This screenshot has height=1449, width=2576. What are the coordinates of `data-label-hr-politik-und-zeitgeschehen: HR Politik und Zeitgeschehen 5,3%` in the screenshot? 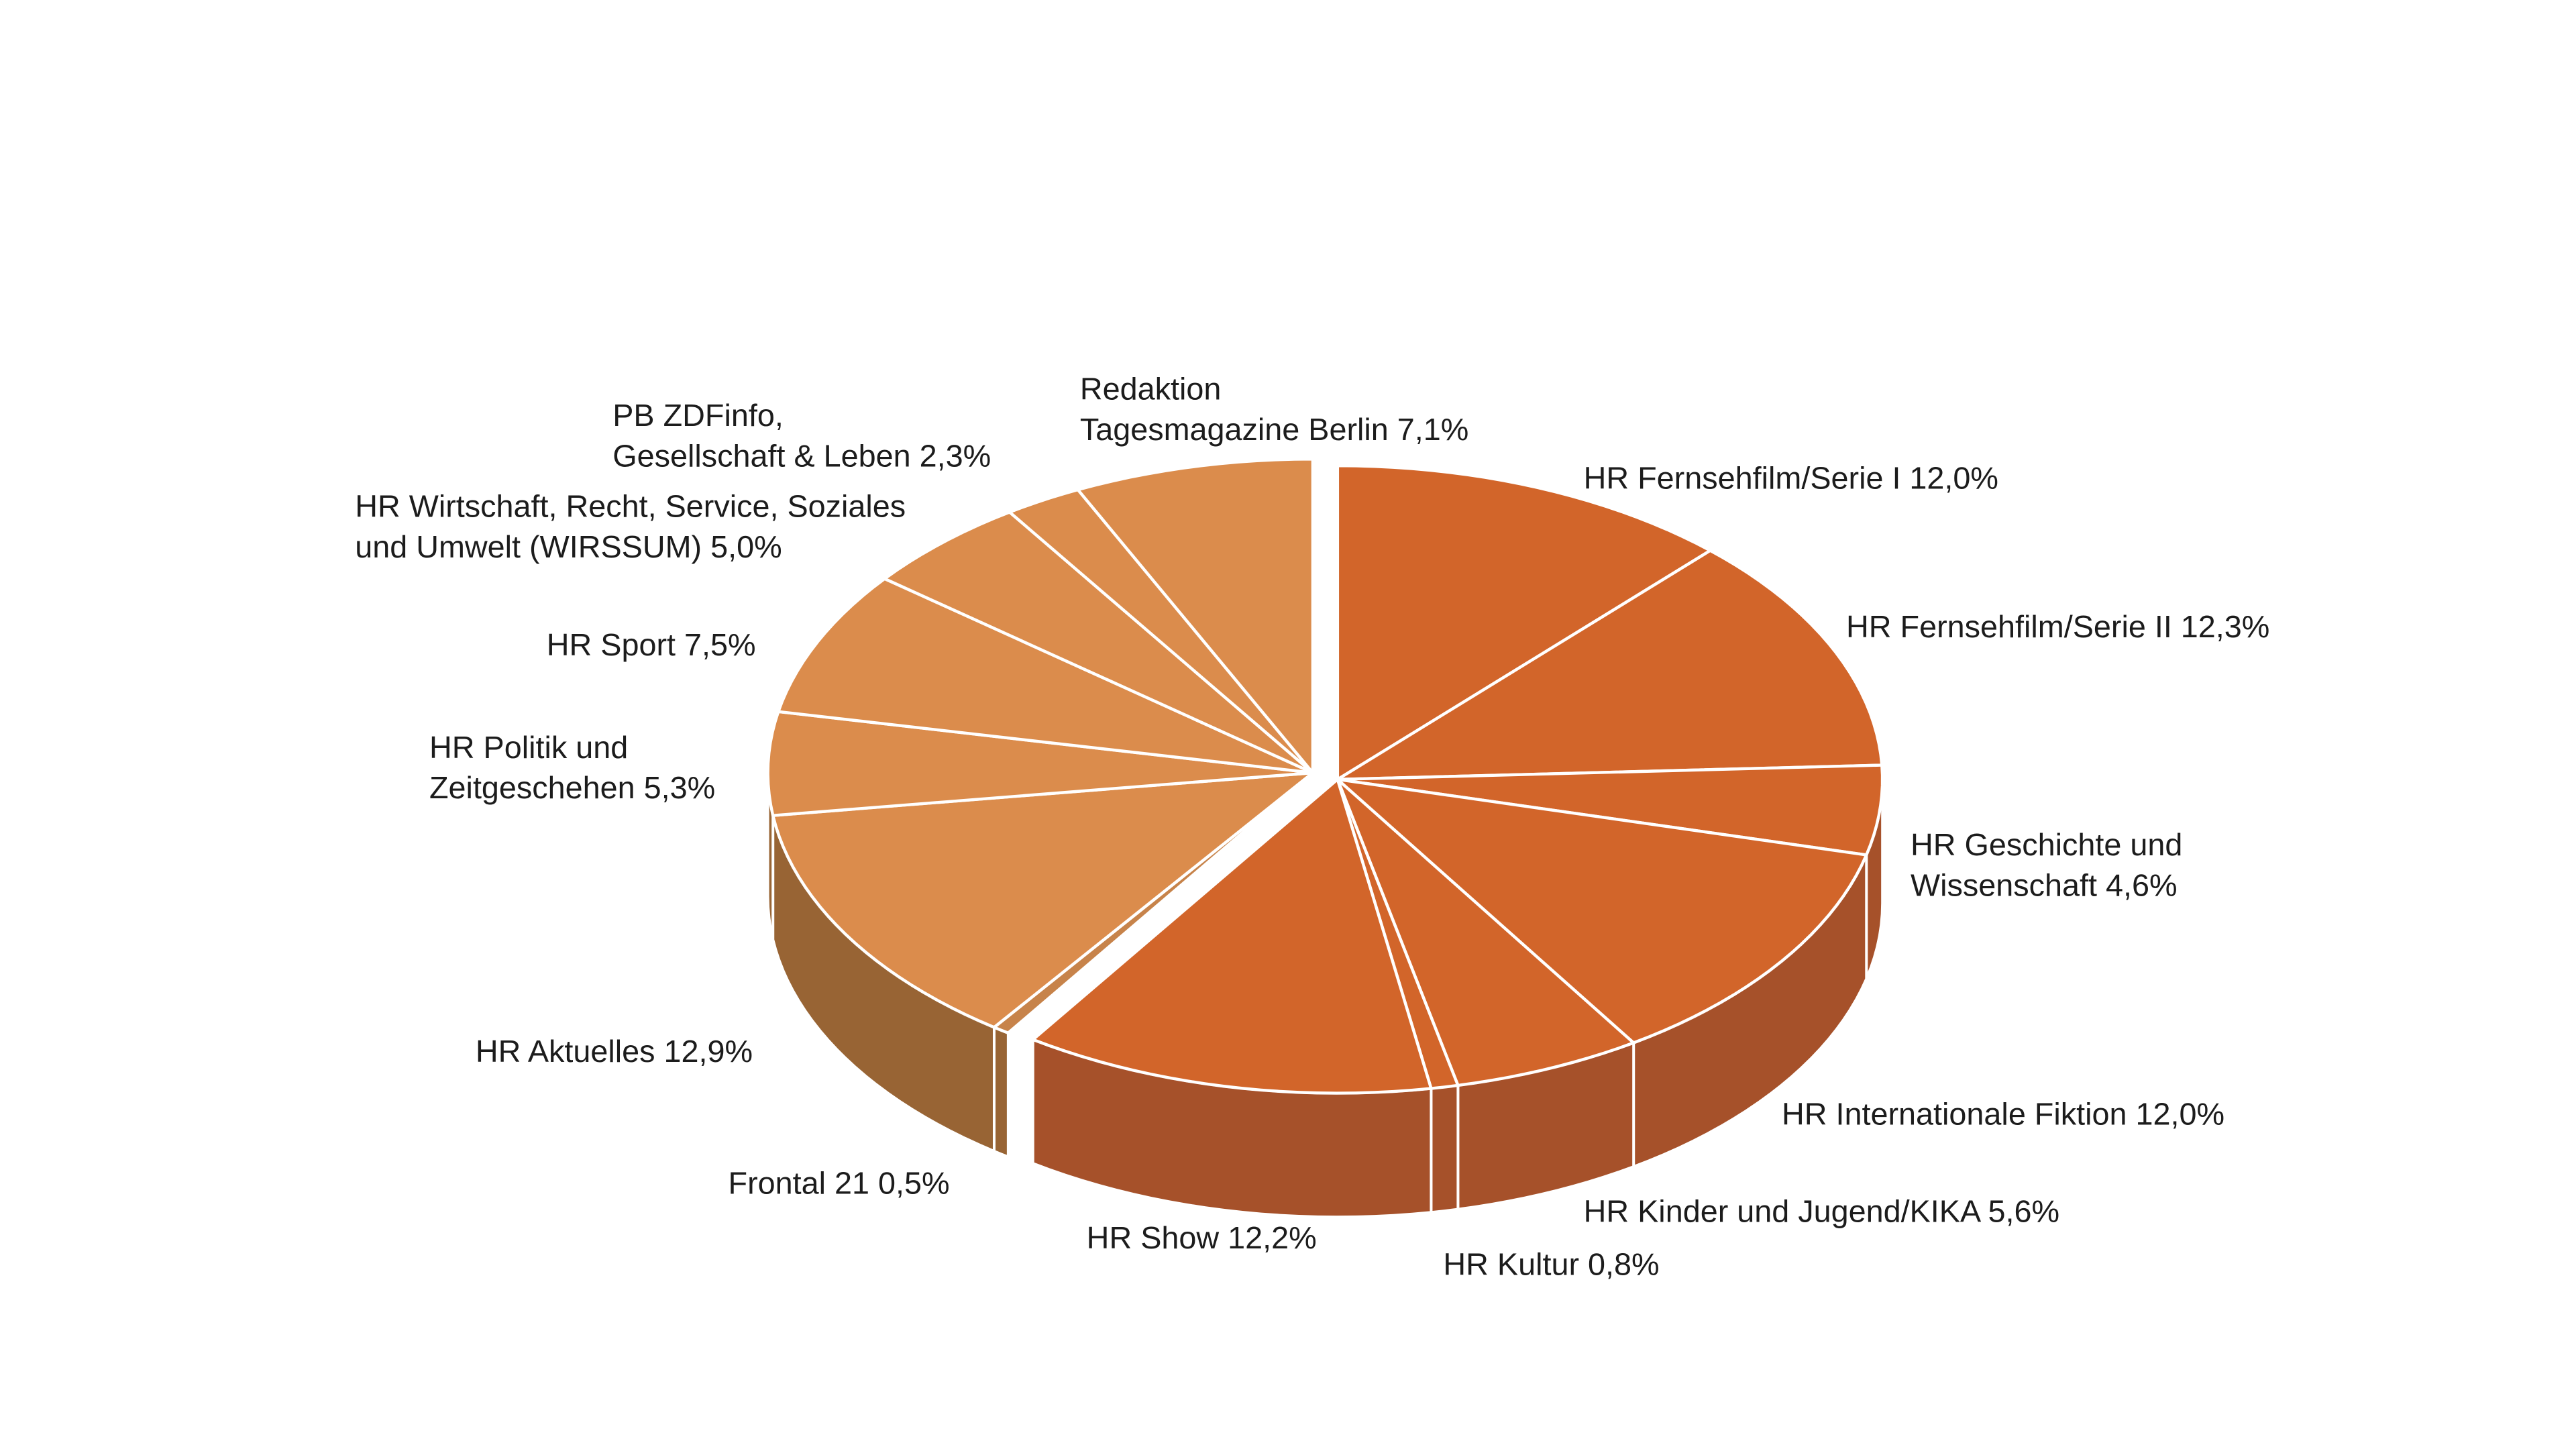 It's located at (572, 767).